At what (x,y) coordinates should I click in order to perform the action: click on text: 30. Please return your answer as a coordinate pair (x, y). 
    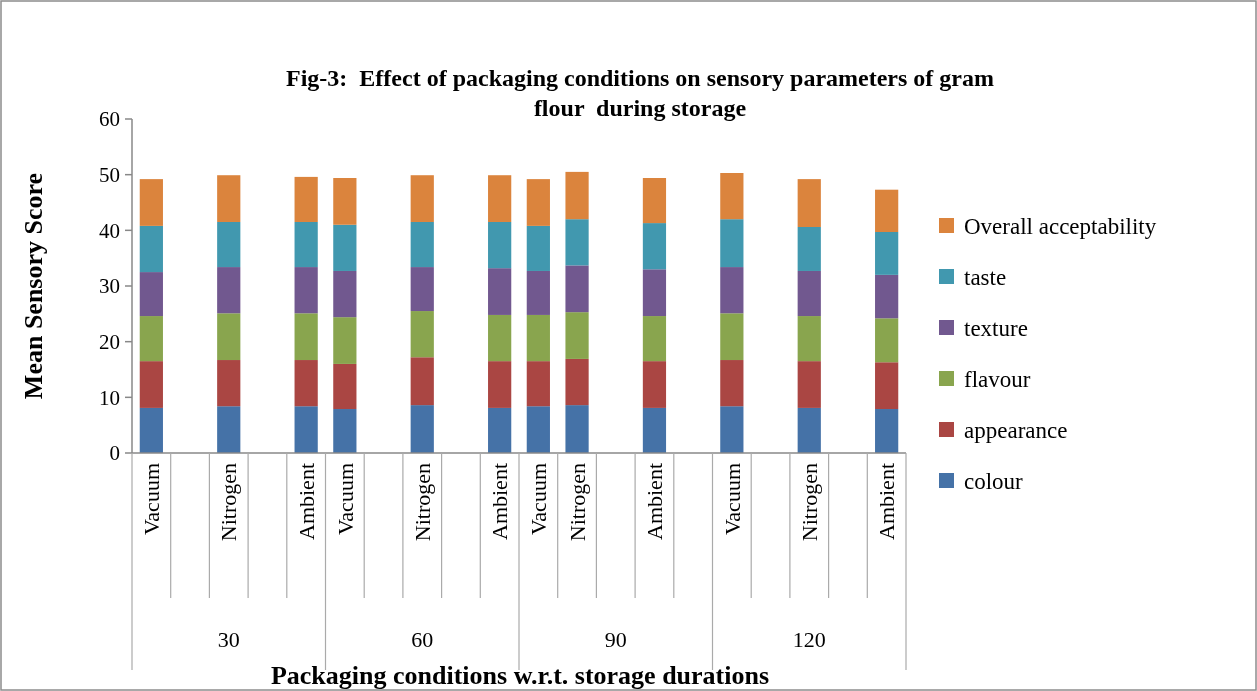
    Looking at the image, I should click on (228, 639).